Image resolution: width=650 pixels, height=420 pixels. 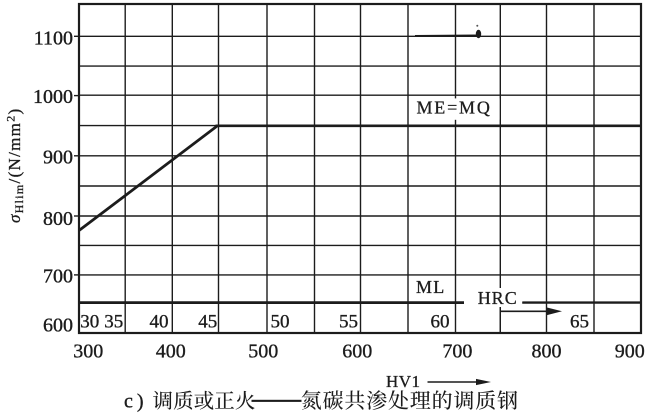 I want to click on svg-text: 65, so click(x=579, y=322).